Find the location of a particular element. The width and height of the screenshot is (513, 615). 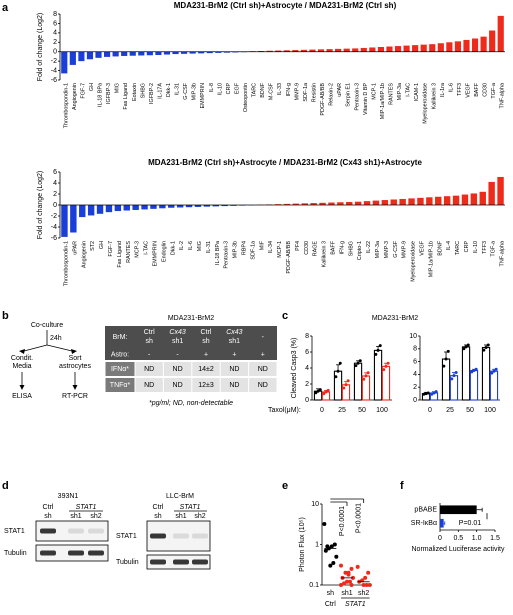

x-tick-label: GH is located at coordinates (102, 245).